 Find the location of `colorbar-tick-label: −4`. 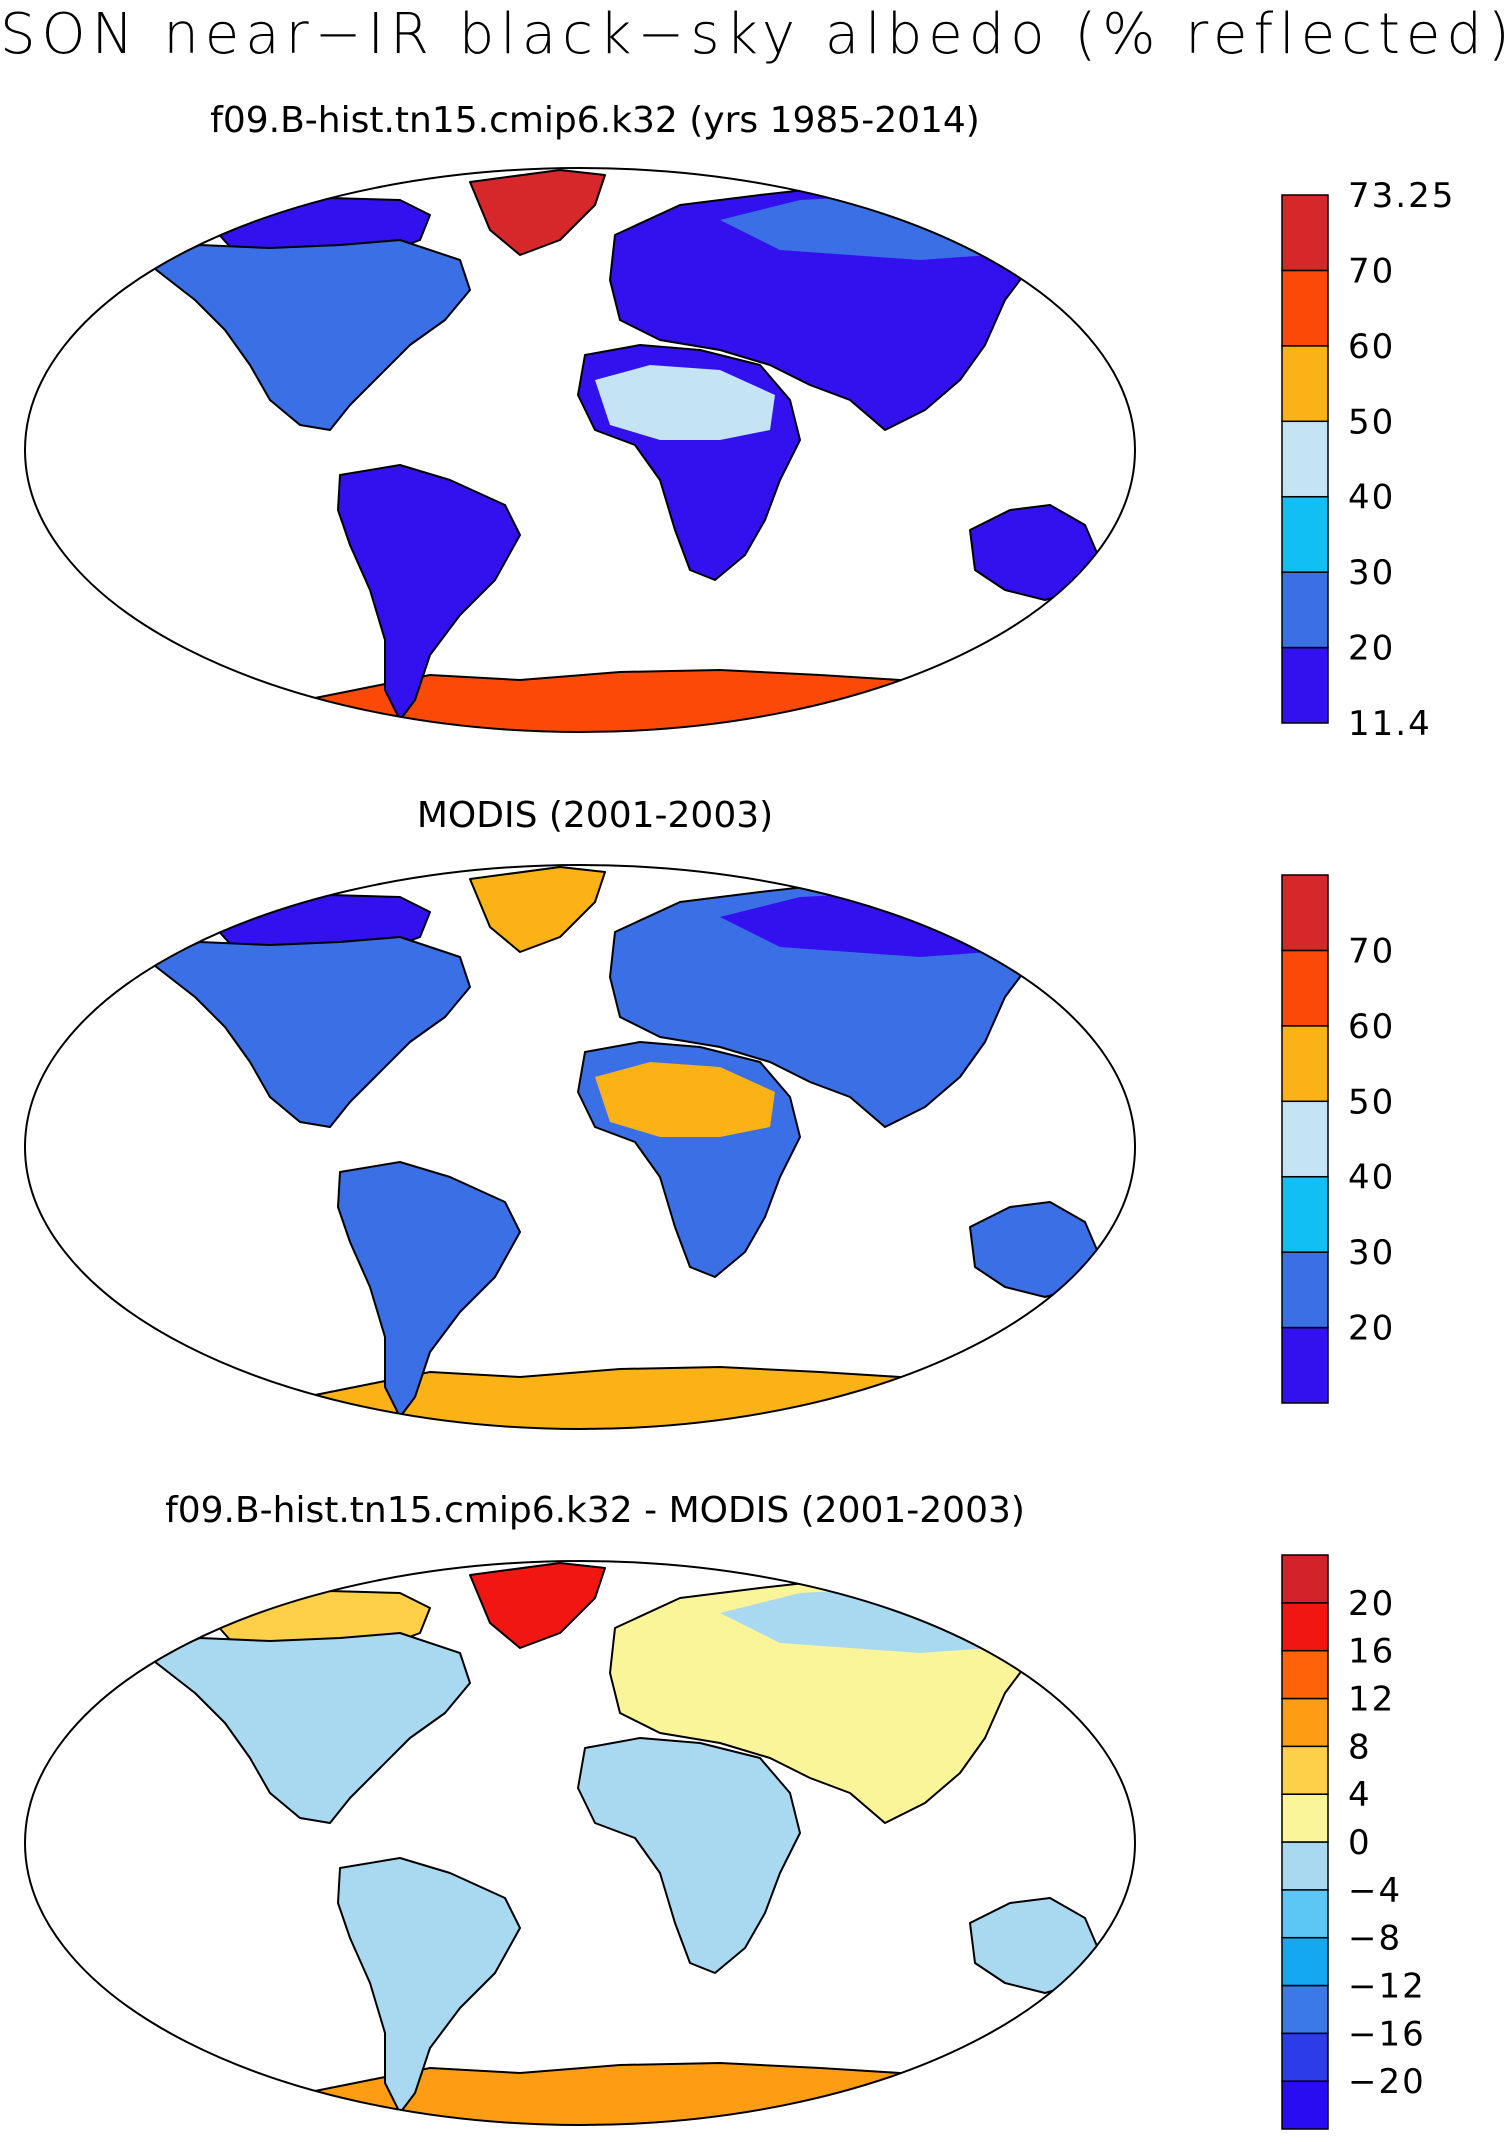

colorbar-tick-label: −4 is located at coordinates (1375, 1891).